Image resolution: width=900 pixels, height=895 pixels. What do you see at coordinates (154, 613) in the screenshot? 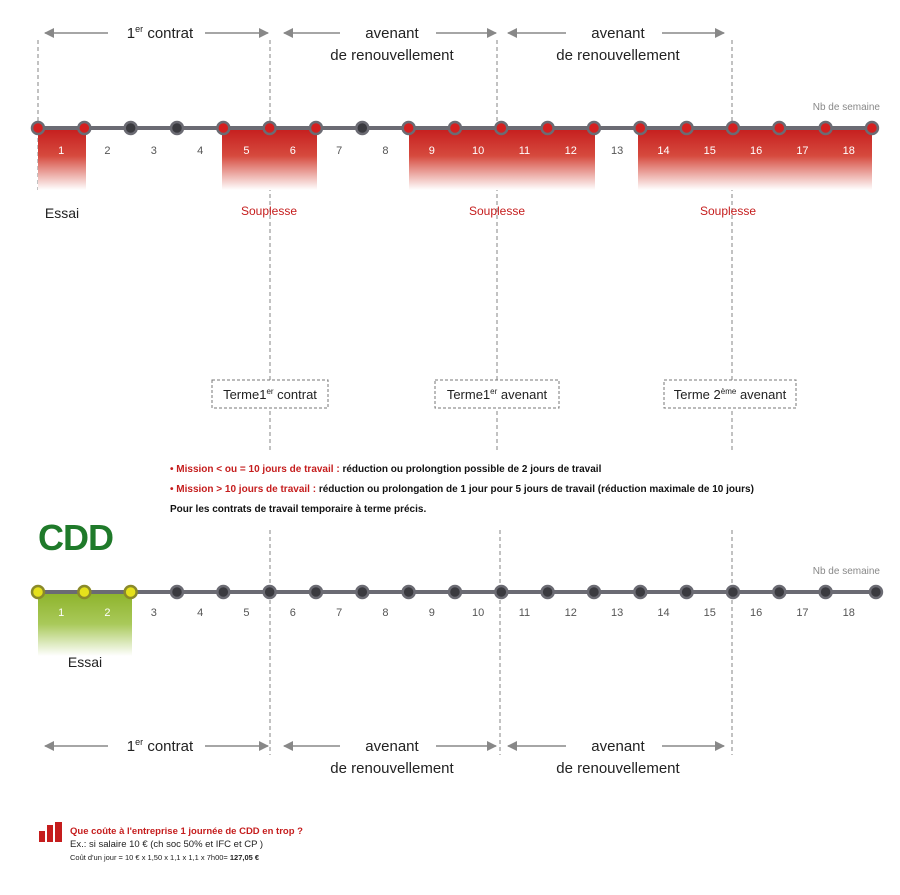
I see `cdd-week-label: 3` at bounding box center [154, 613].